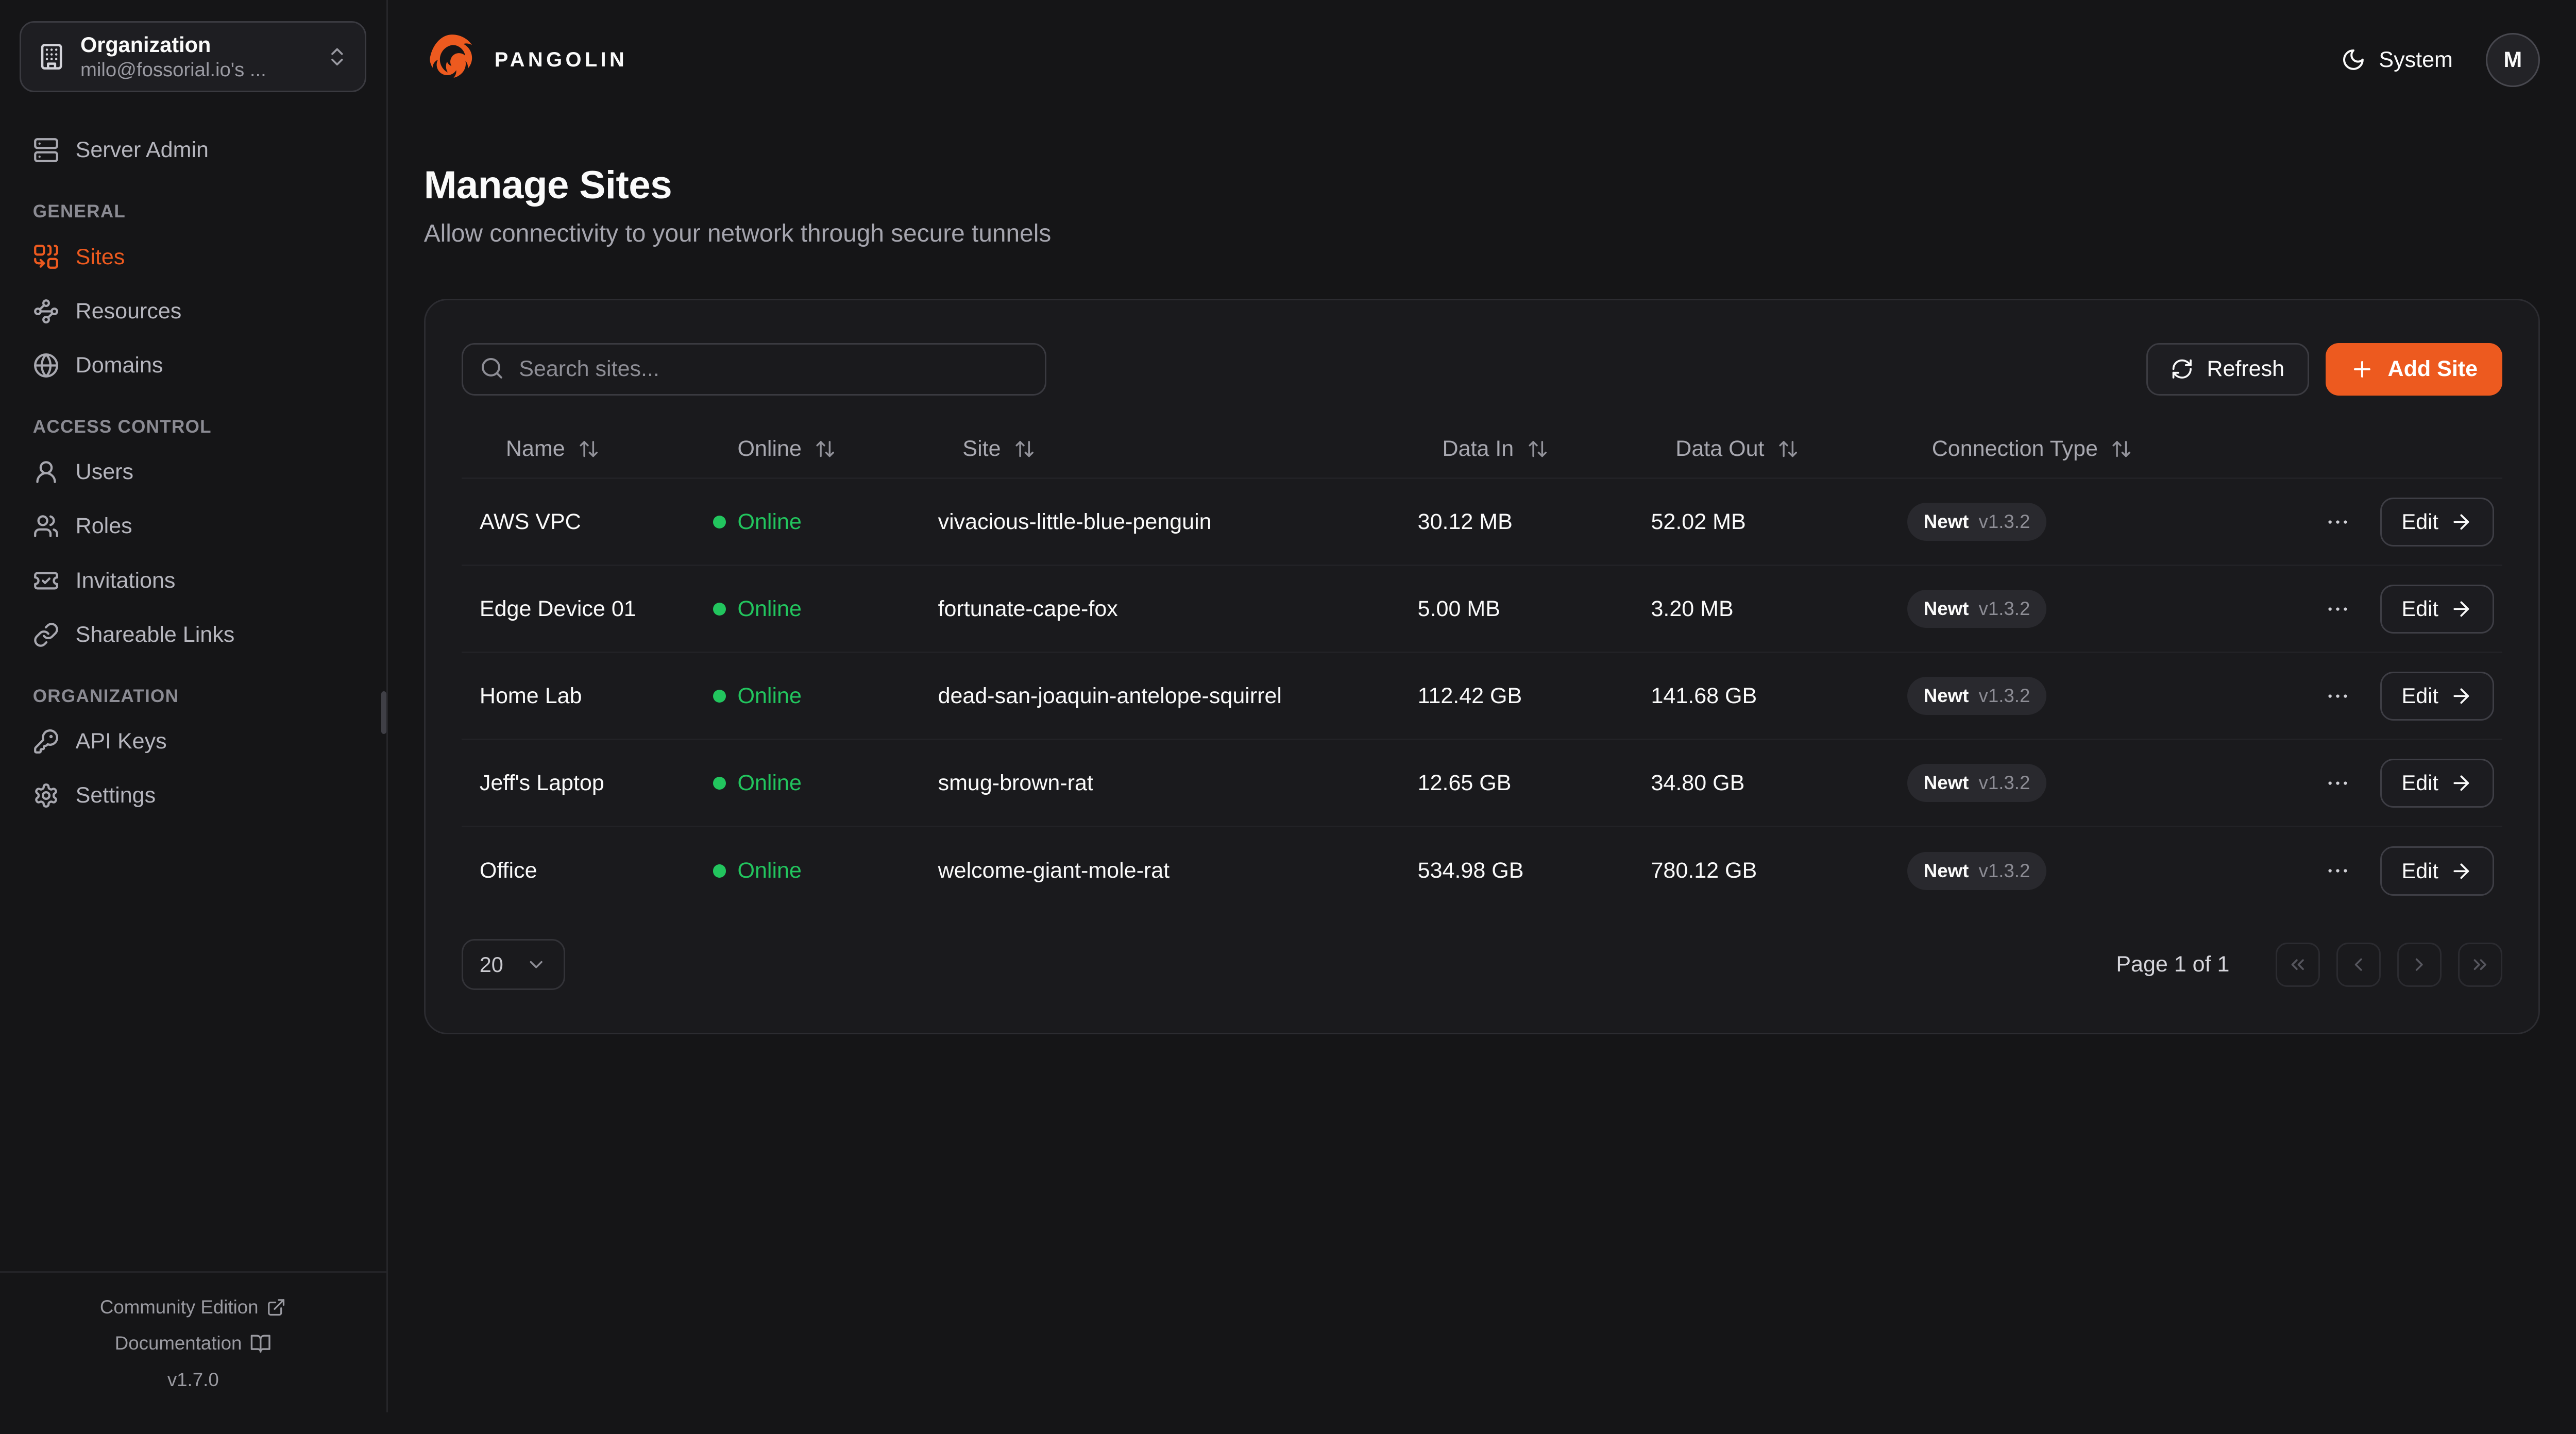 The height and width of the screenshot is (1434, 2576). Describe the element at coordinates (2353, 59) in the screenshot. I see `moon-icon` at that location.